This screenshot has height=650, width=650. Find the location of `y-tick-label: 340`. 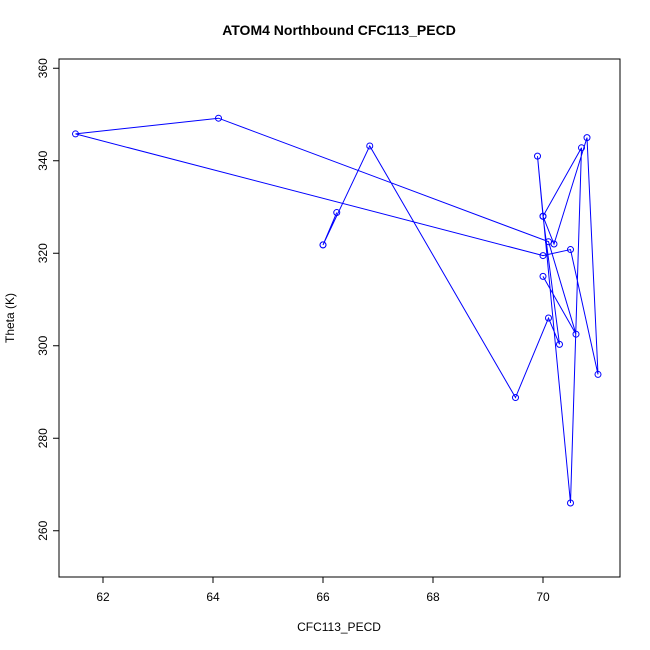

y-tick-label: 340 is located at coordinates (43, 160).